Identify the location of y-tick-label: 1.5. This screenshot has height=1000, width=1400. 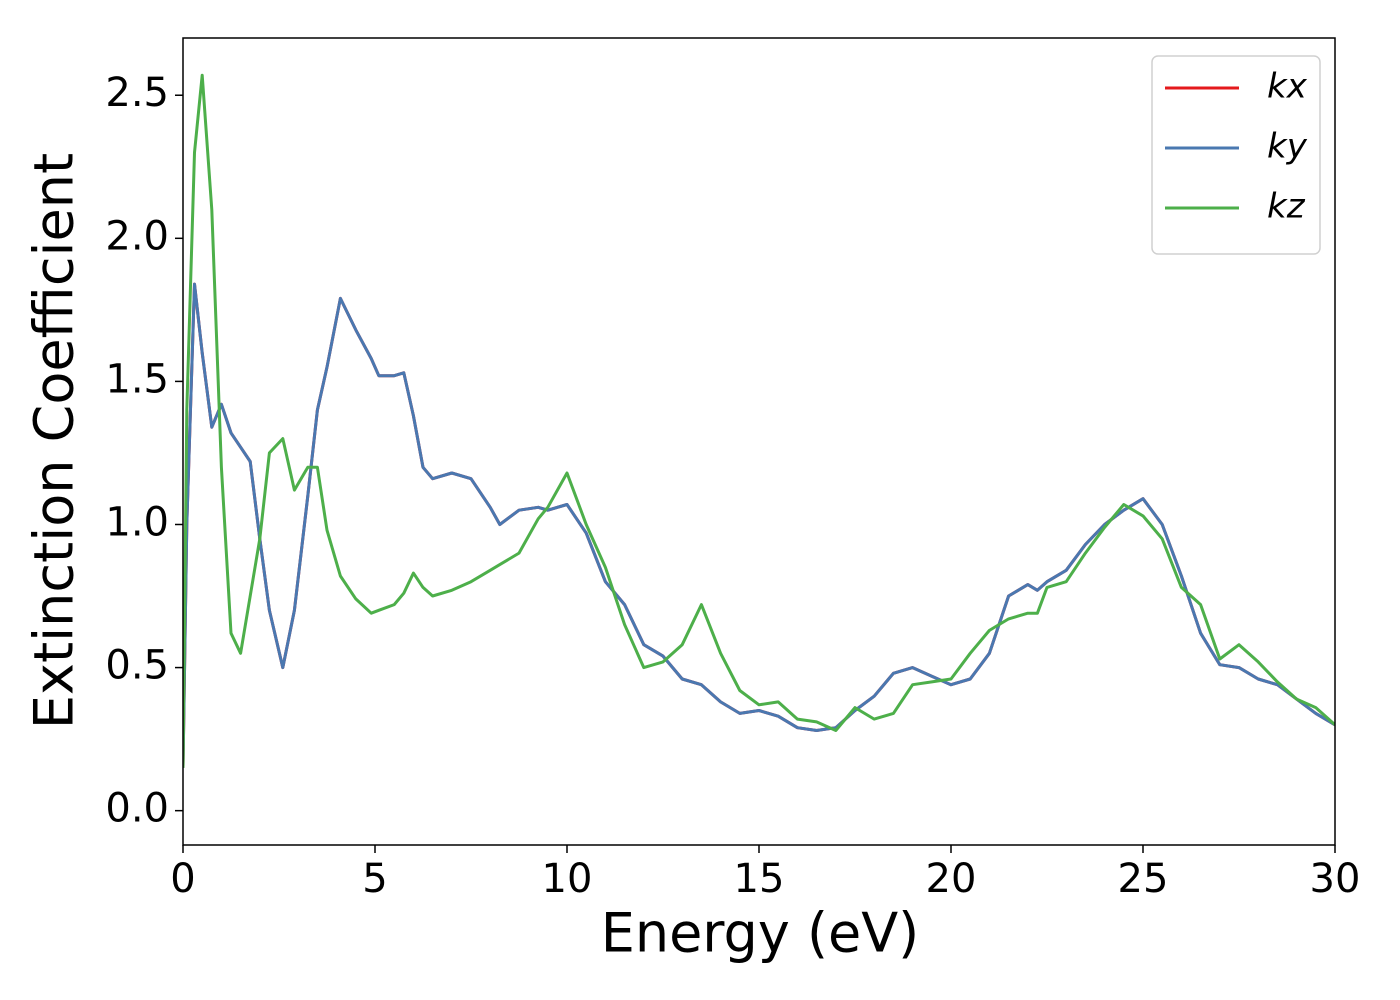
(137, 379).